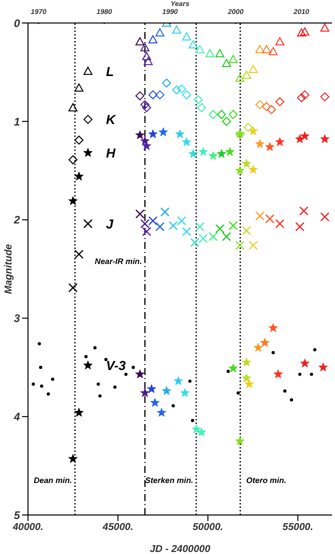 This screenshot has width=335, height=554. What do you see at coordinates (110, 71) in the screenshot?
I see `series-label: L` at bounding box center [110, 71].